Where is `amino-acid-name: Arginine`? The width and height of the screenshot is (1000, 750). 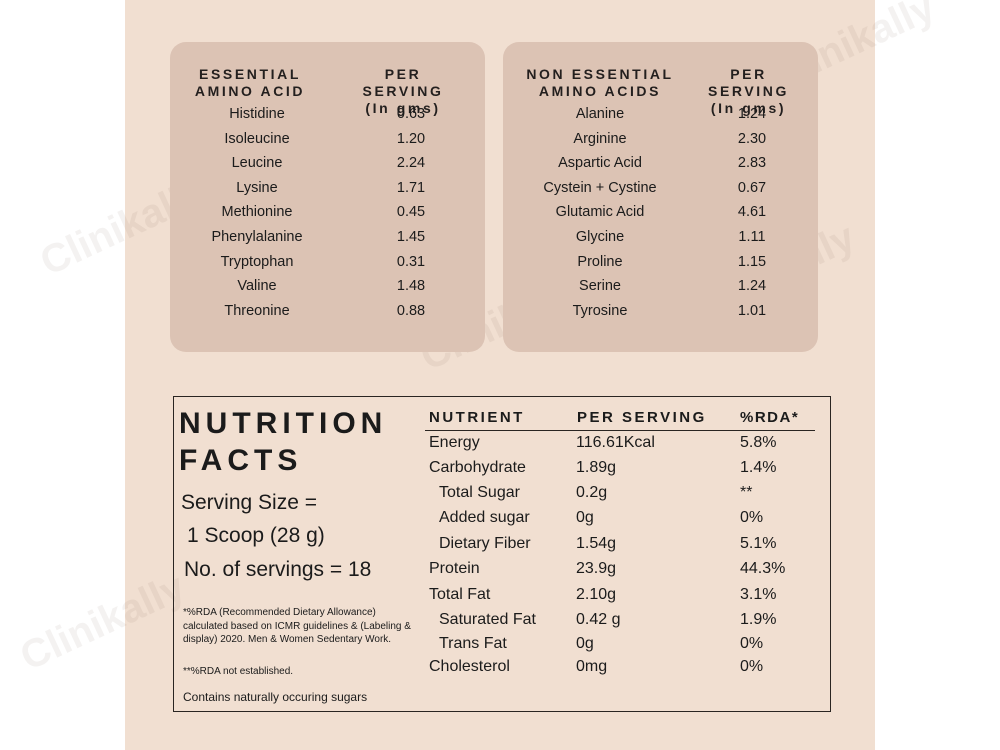 amino-acid-name: Arginine is located at coordinates (600, 138).